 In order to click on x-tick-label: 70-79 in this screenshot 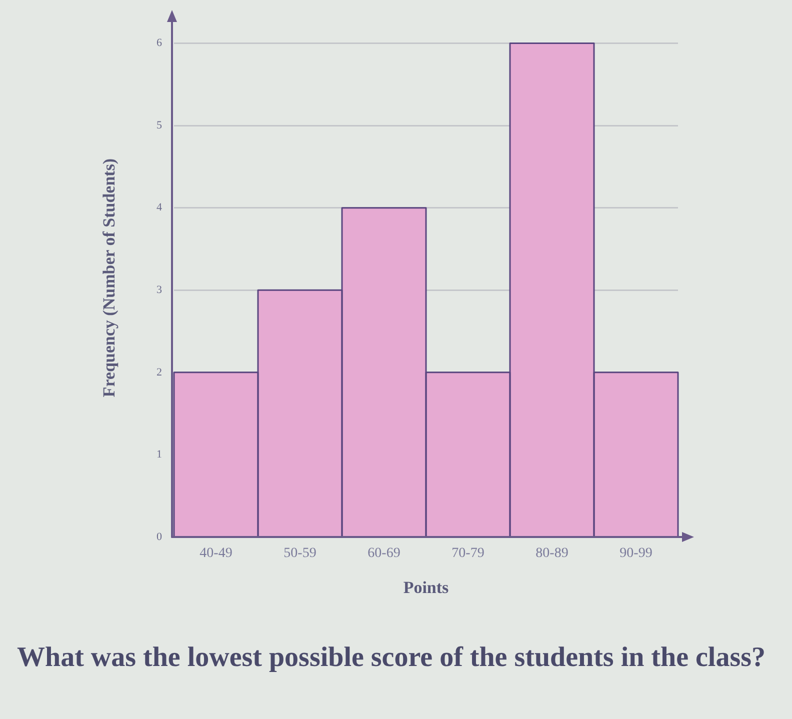, I will do `click(468, 554)`.